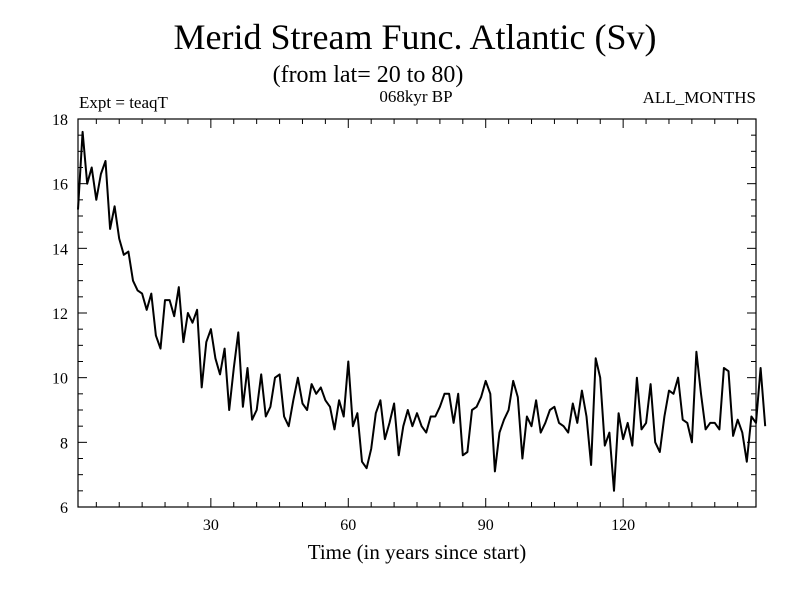  I want to click on period-label: 068kyr BP, so click(415, 96).